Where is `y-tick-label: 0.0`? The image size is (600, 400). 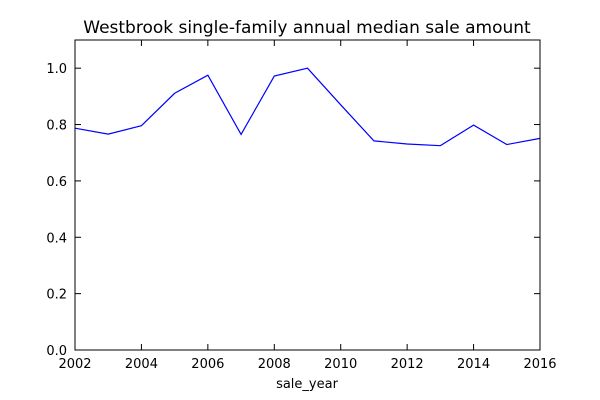
y-tick-label: 0.0 is located at coordinates (56, 351).